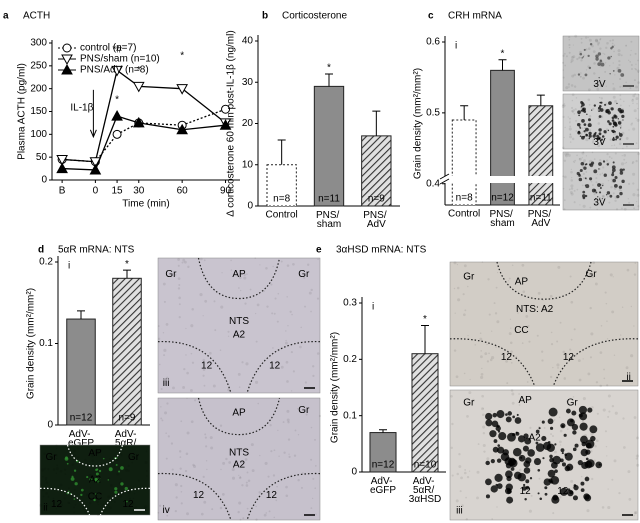  What do you see at coordinates (248, 123) in the screenshot?
I see `y-tick-label: 20` at bounding box center [248, 123].